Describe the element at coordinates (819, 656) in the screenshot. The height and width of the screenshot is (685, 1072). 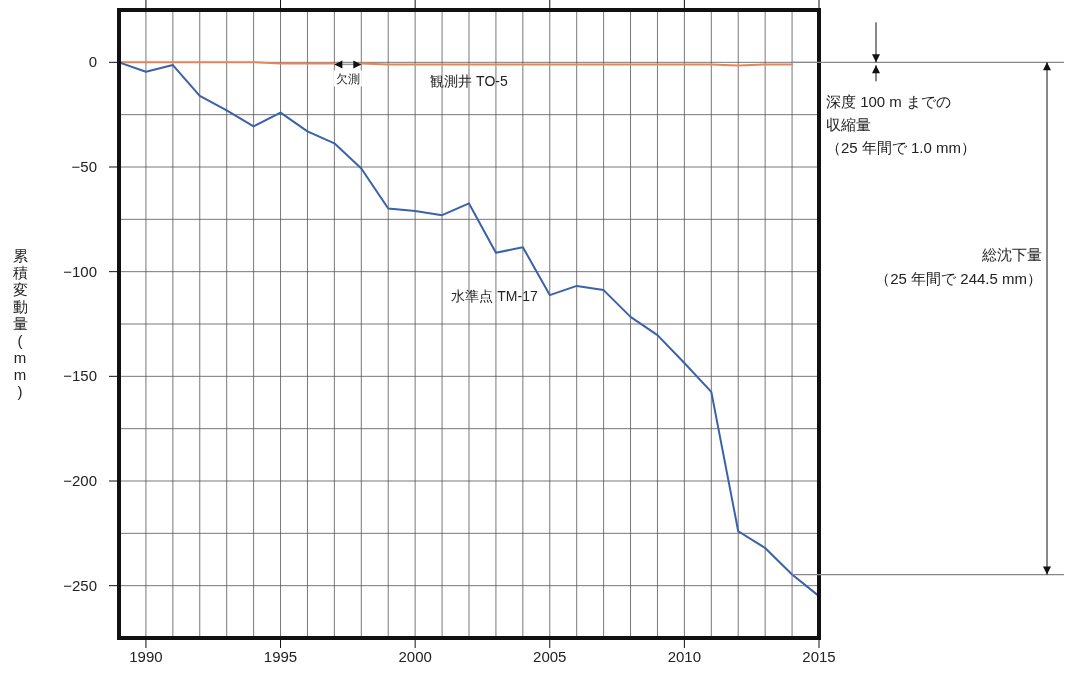
I see `x-tick-label: 2015` at that location.